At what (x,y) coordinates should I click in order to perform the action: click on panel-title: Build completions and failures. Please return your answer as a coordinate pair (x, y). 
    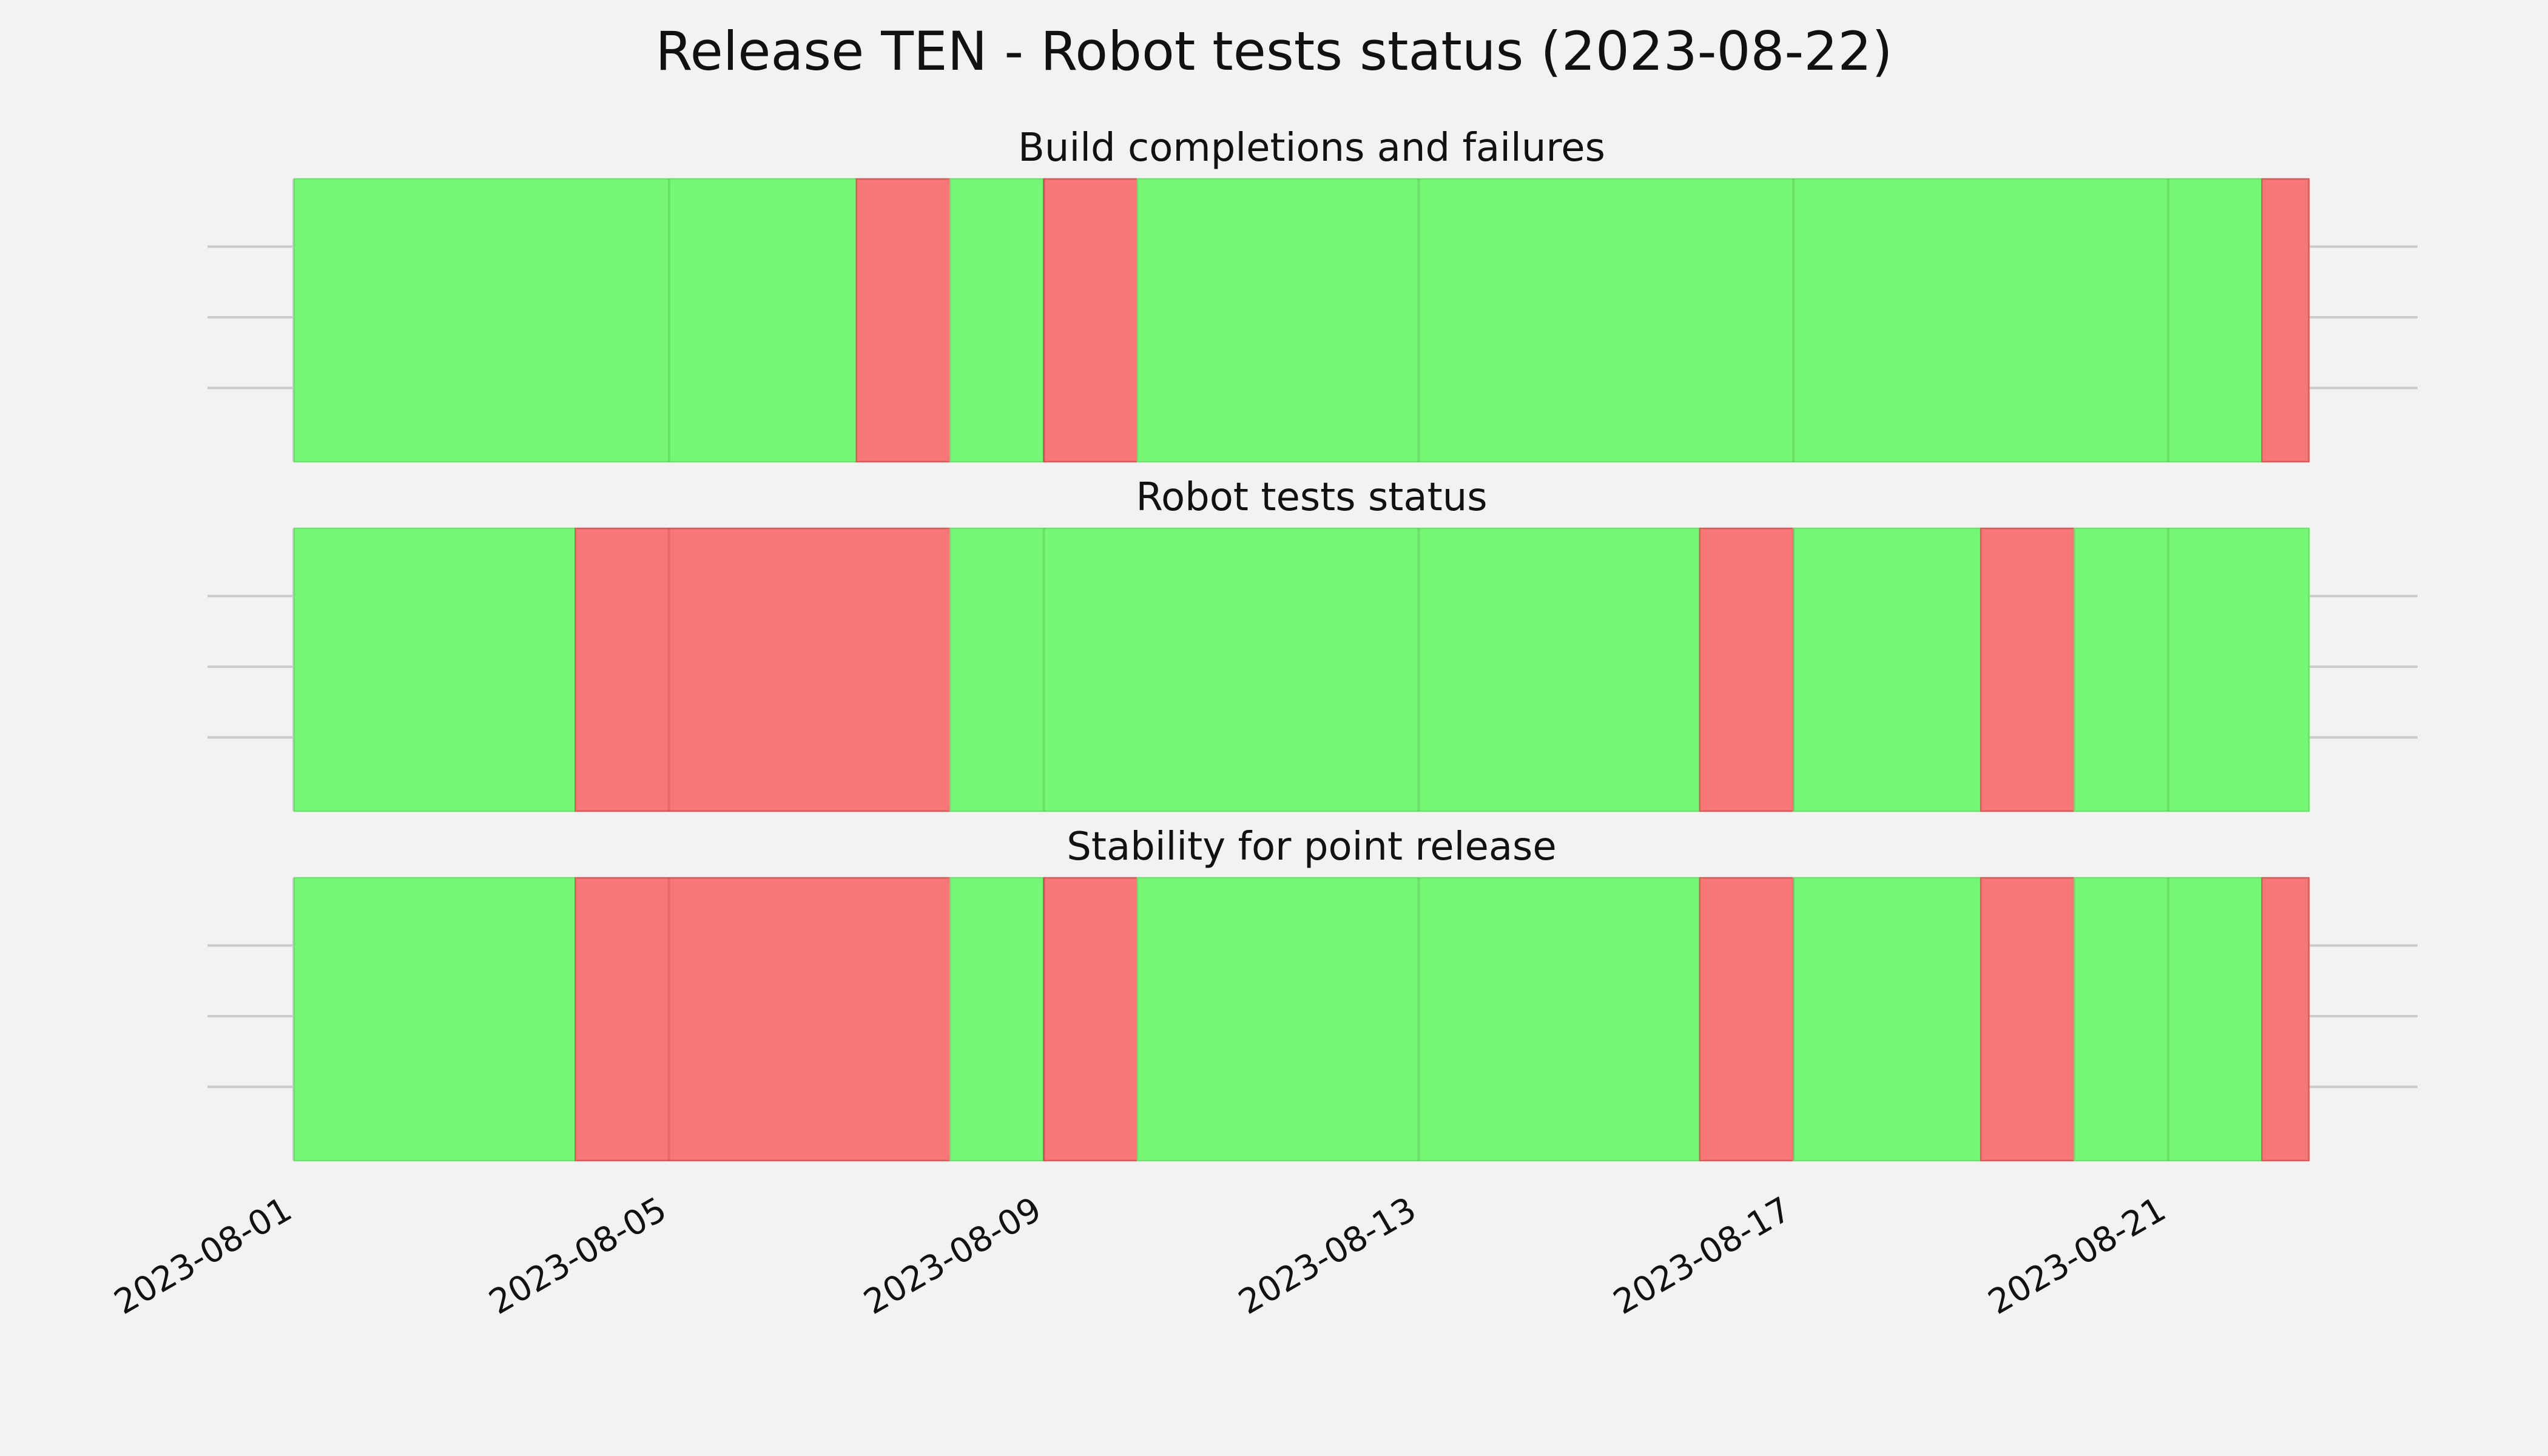
    Looking at the image, I should click on (1311, 148).